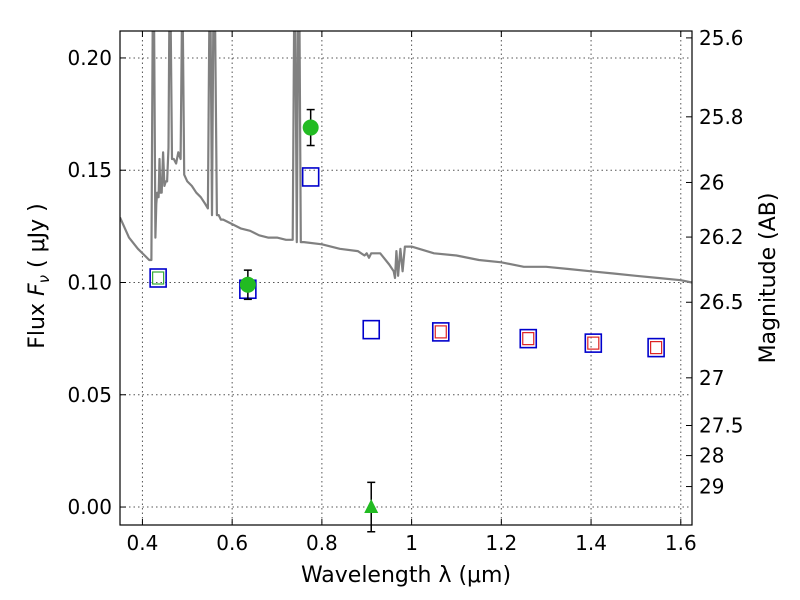  What do you see at coordinates (711, 487) in the screenshot?
I see `mag-tick-label: 29` at bounding box center [711, 487].